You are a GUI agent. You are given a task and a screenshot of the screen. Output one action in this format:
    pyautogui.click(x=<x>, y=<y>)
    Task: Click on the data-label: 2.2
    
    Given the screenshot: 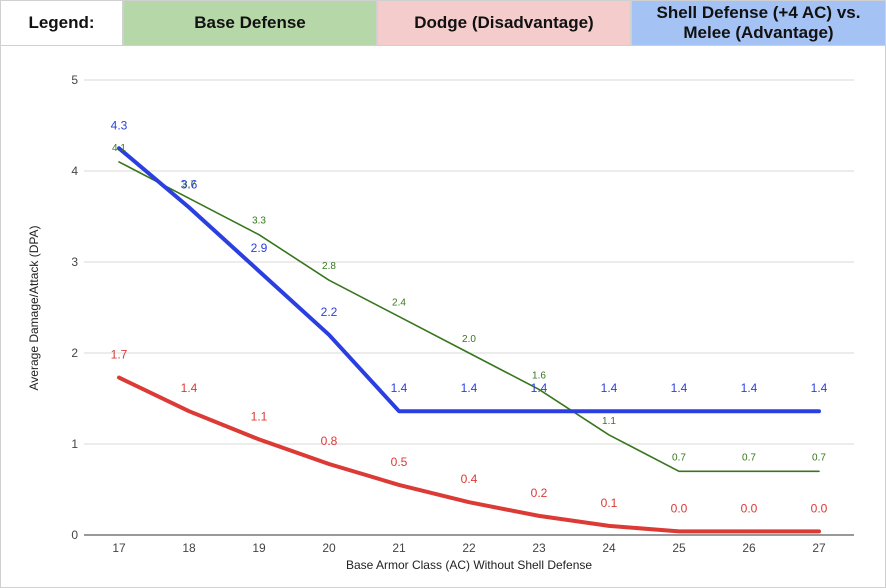 What is the action you would take?
    pyautogui.click(x=329, y=312)
    